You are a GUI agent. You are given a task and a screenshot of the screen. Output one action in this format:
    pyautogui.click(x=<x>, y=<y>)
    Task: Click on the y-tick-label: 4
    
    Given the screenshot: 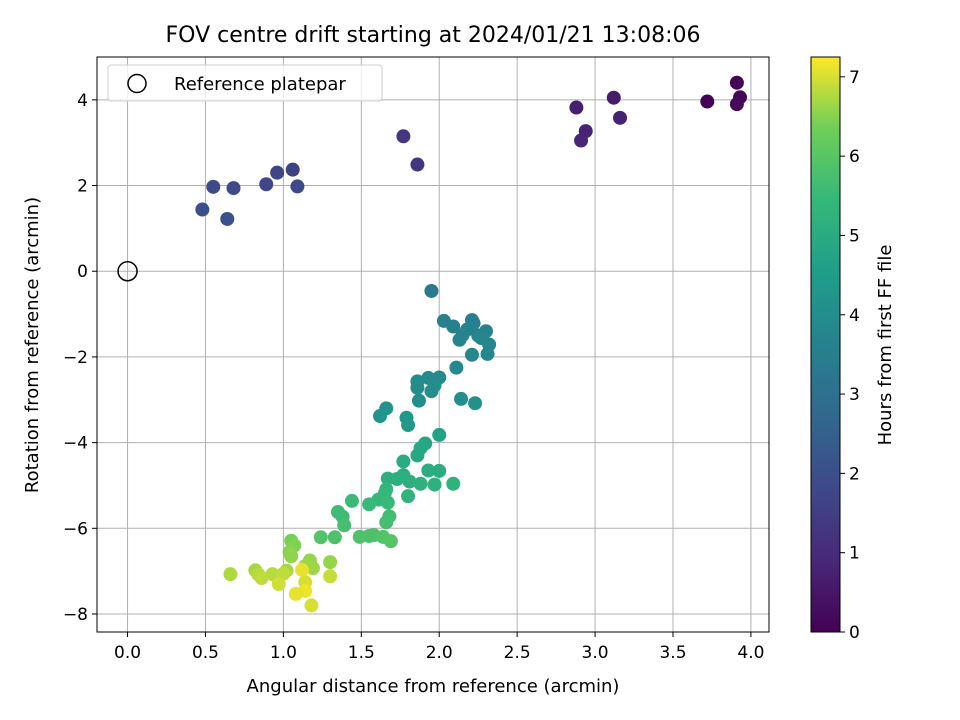 What is the action you would take?
    pyautogui.click(x=82, y=101)
    